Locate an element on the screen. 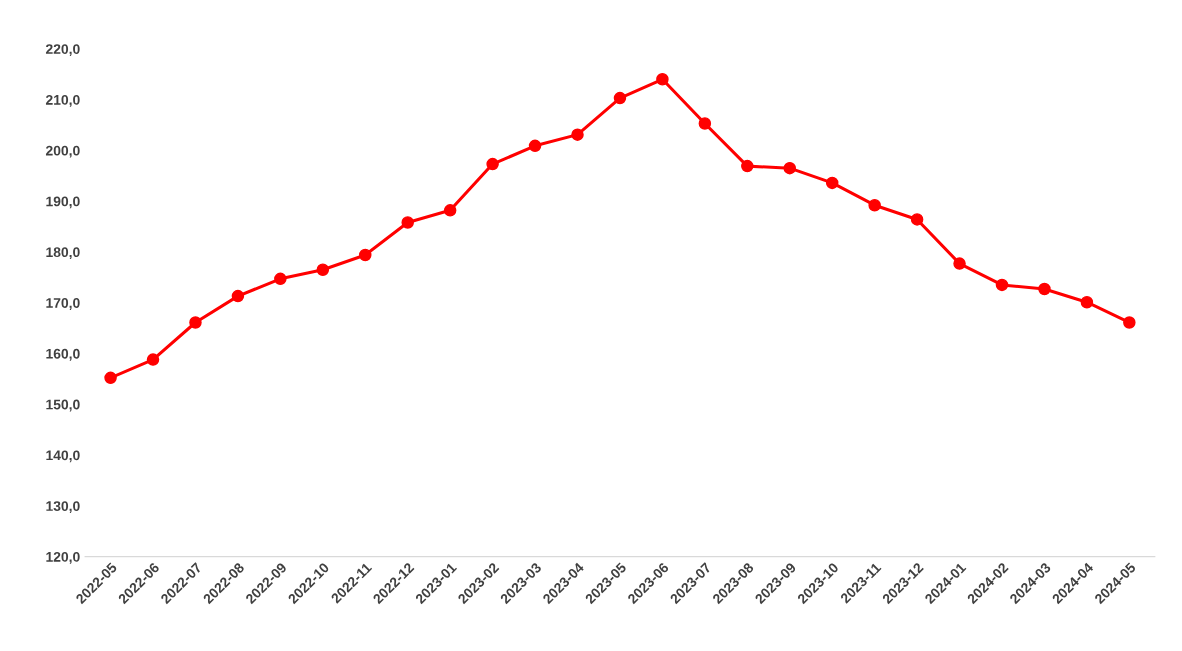 This screenshot has height=651, width=1182. y-tick-label: 190,0 is located at coordinates (63, 202).